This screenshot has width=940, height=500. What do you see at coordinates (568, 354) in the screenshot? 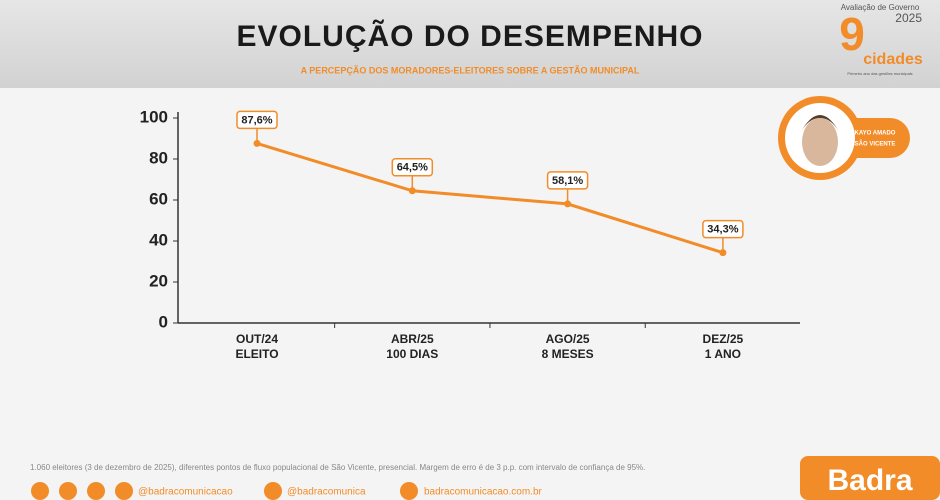
I see `x-tick-sublabel: 8 MESES` at bounding box center [568, 354].